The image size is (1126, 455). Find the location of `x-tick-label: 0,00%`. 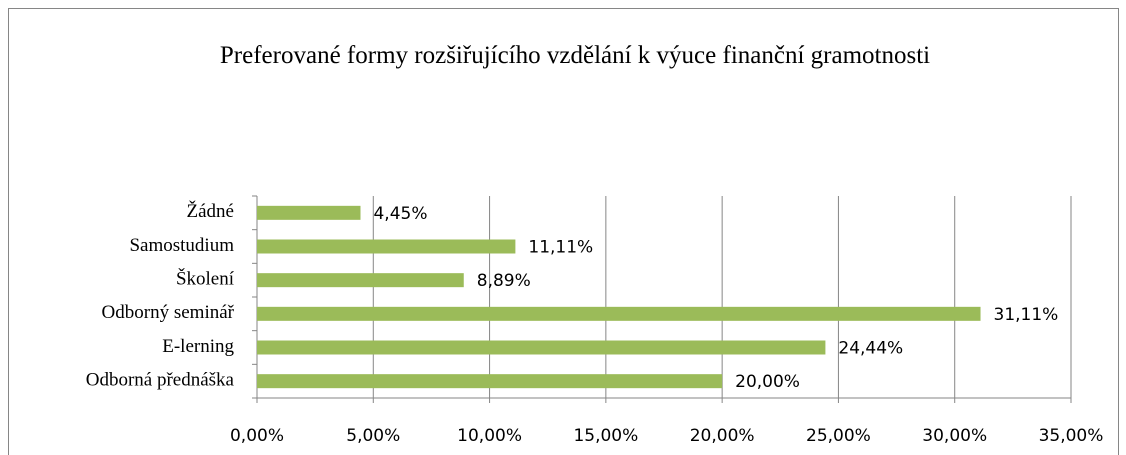

x-tick-label: 0,00% is located at coordinates (257, 436).